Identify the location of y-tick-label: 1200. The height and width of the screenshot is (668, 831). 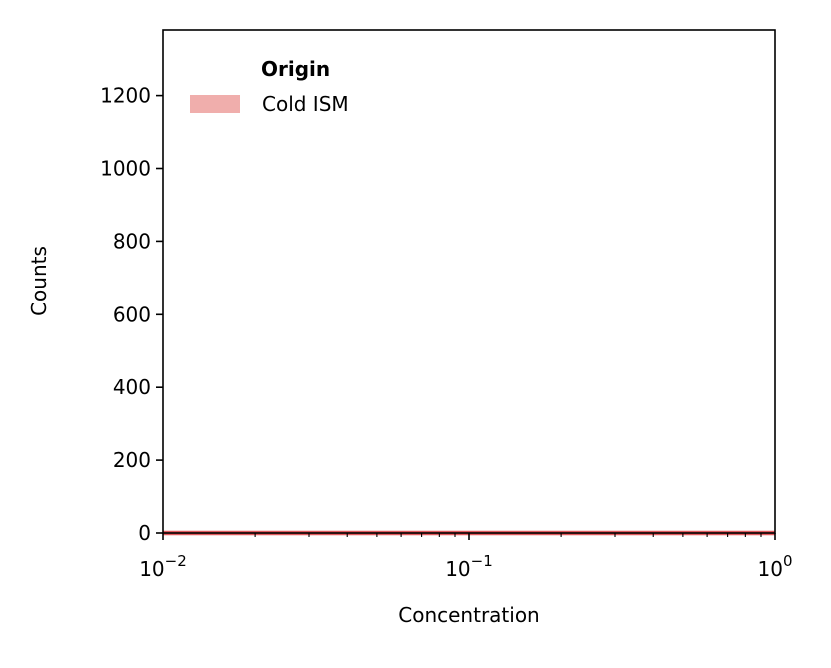
(125, 96).